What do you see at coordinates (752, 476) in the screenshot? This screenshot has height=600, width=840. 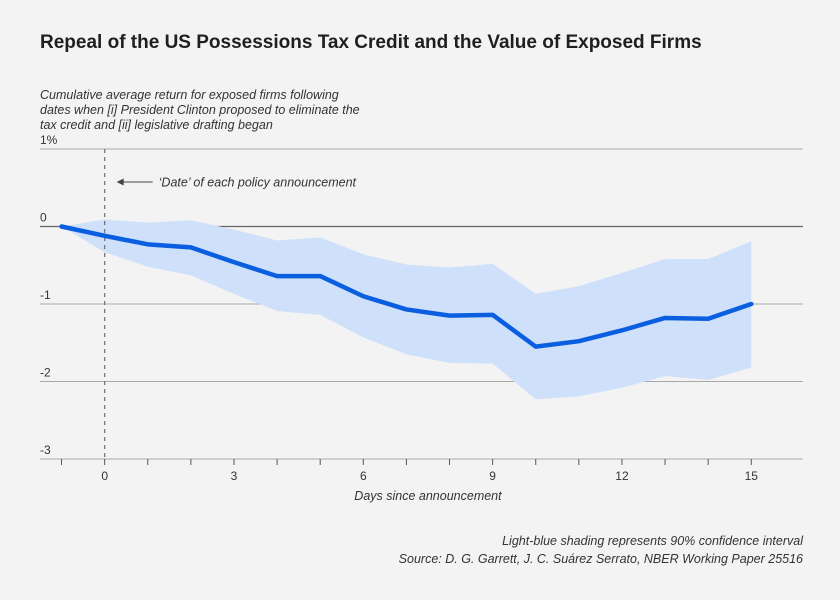 I see `x-tick-label: 15` at bounding box center [752, 476].